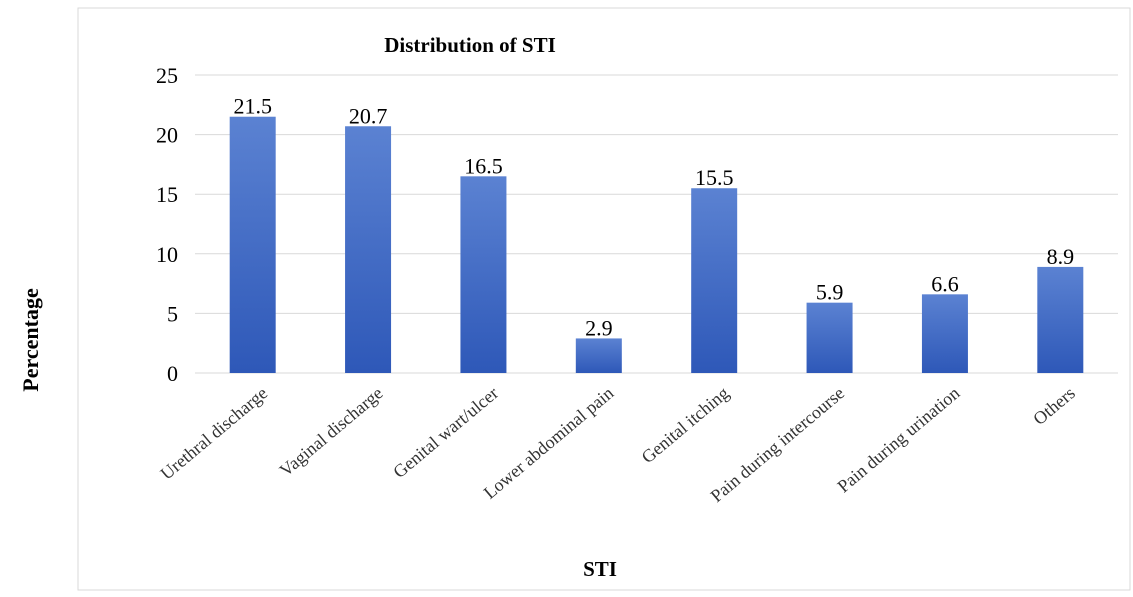 This screenshot has height=597, width=1133. I want to click on y-axis-ticks: 0 5 10 15 20 25, so click(167, 224).